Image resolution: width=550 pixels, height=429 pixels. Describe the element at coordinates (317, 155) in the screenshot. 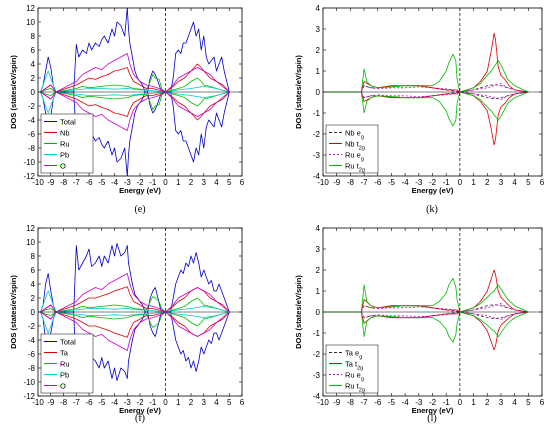

I see `y-tick-label: -3` at that location.